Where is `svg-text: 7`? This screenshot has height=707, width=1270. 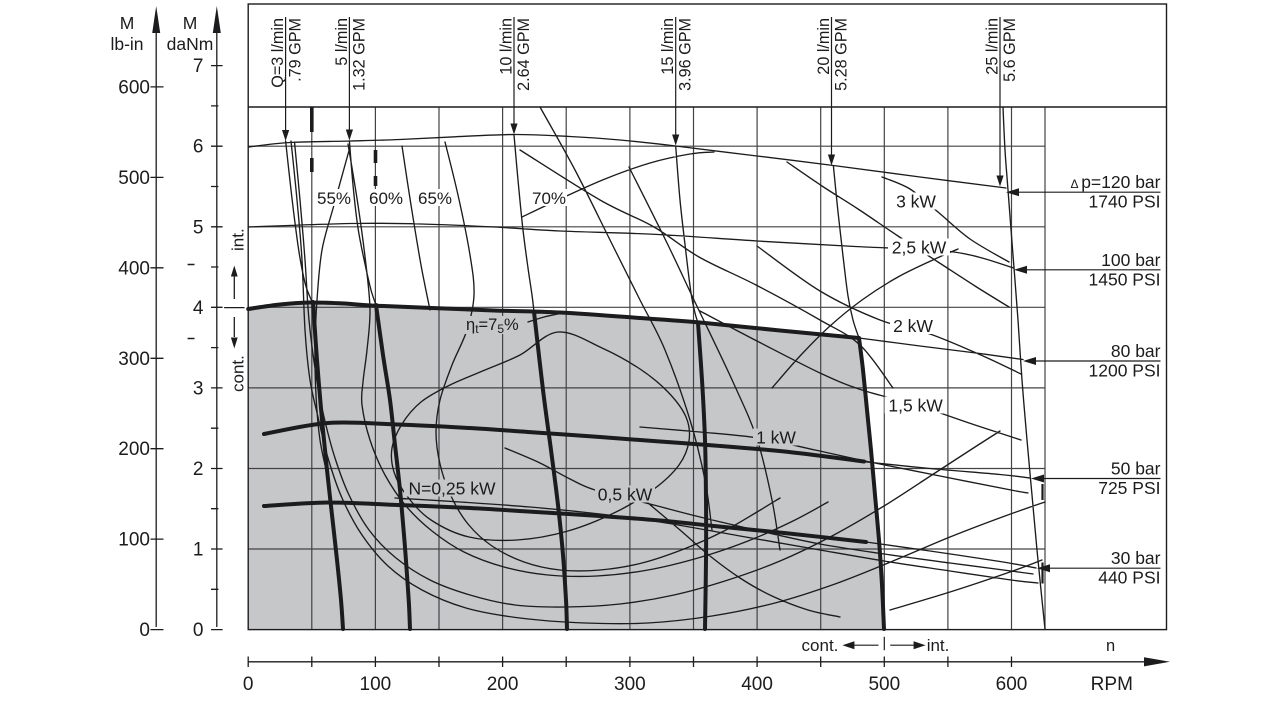 svg-text: 7 is located at coordinates (198, 66).